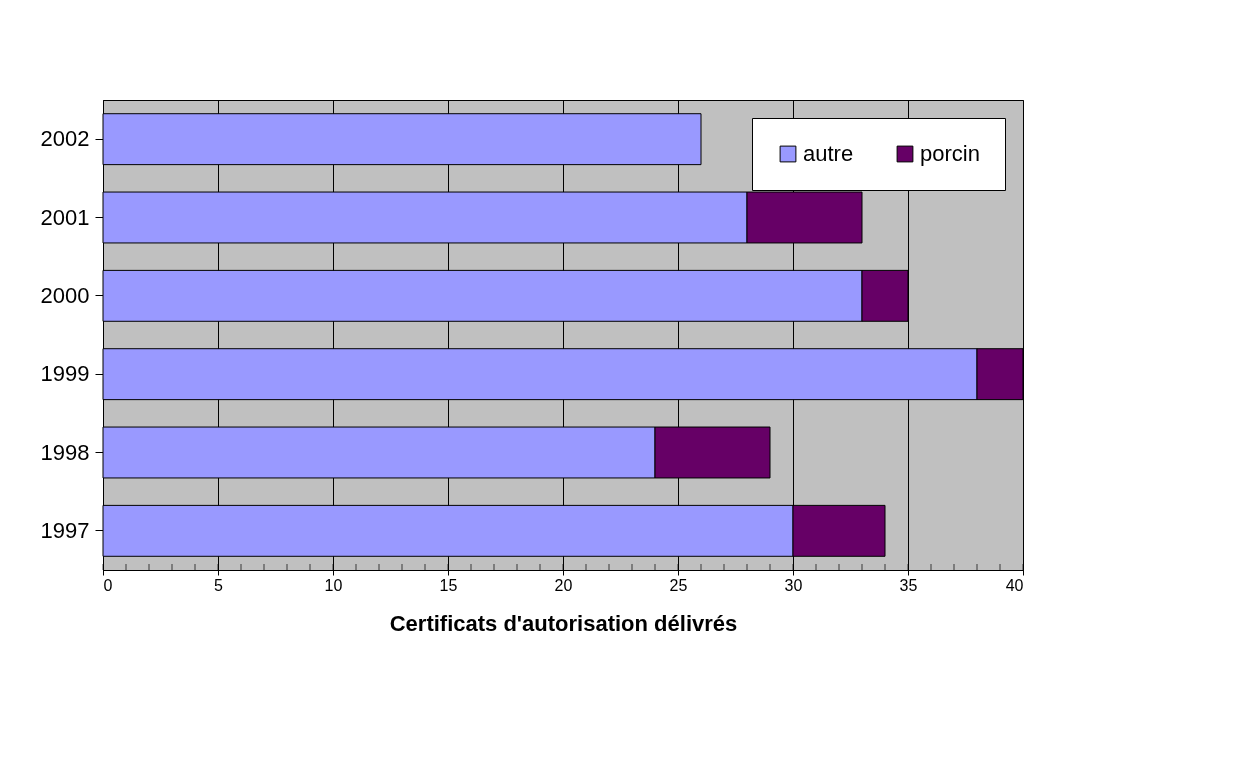 The height and width of the screenshot is (770, 1233). Describe the element at coordinates (65, 139) in the screenshot. I see `y-tick-label: 2002` at that location.